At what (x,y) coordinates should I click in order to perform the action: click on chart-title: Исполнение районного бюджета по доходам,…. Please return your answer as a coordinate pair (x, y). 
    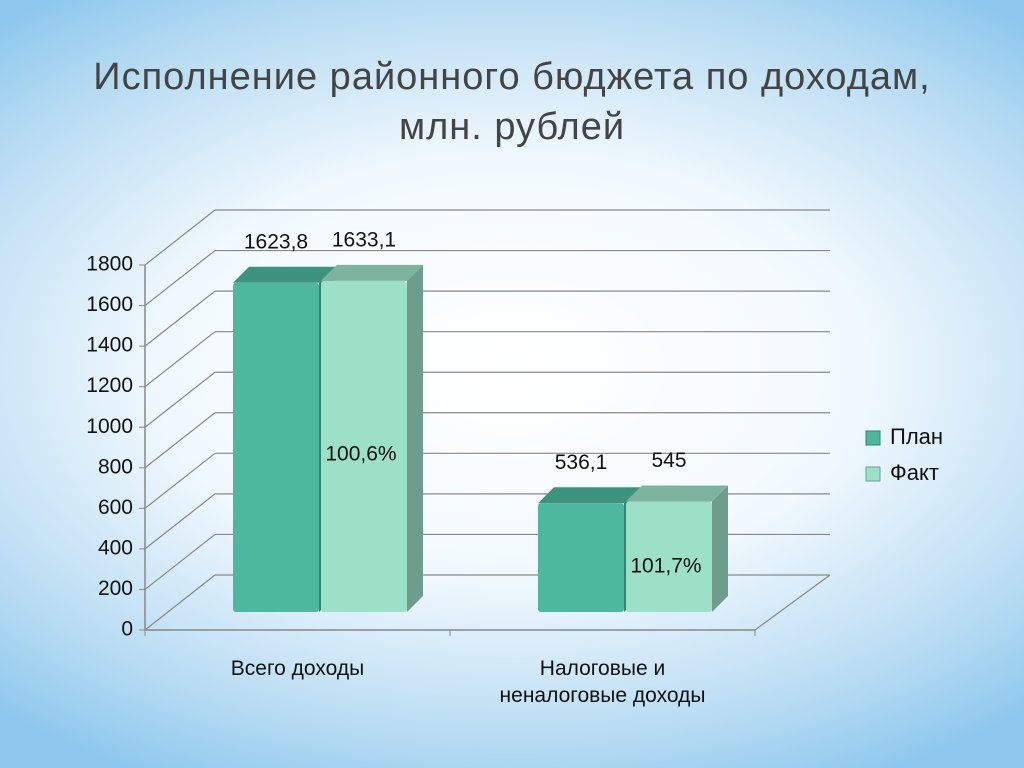
    Looking at the image, I should click on (512, 102).